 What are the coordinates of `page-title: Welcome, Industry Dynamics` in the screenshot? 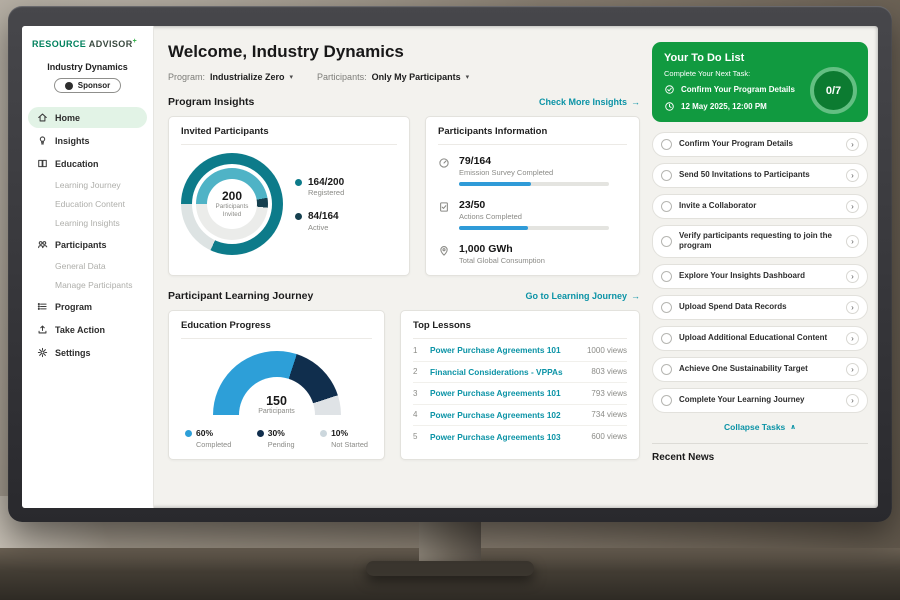 It's located at (286, 51).